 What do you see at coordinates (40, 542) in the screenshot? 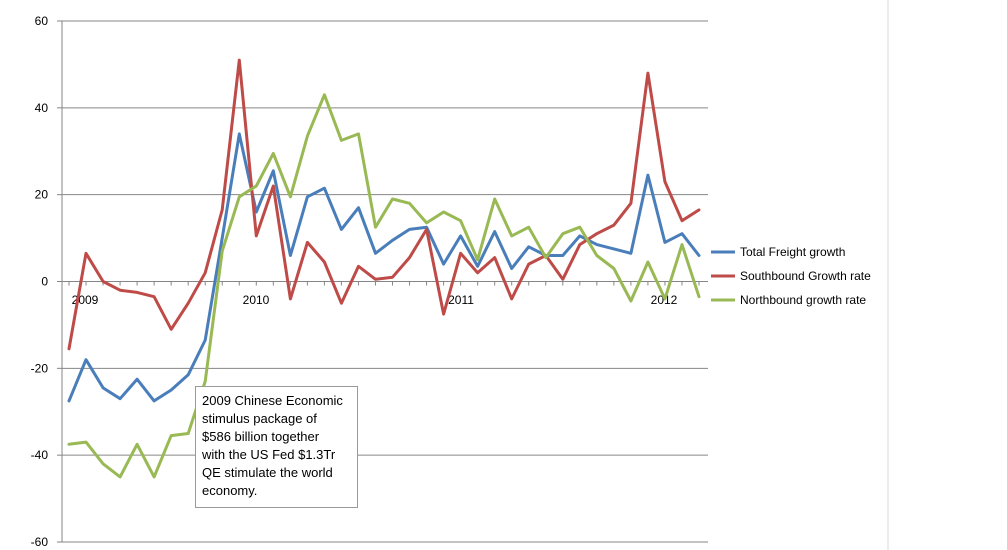
I see `y-tick-label: -60` at bounding box center [40, 542].